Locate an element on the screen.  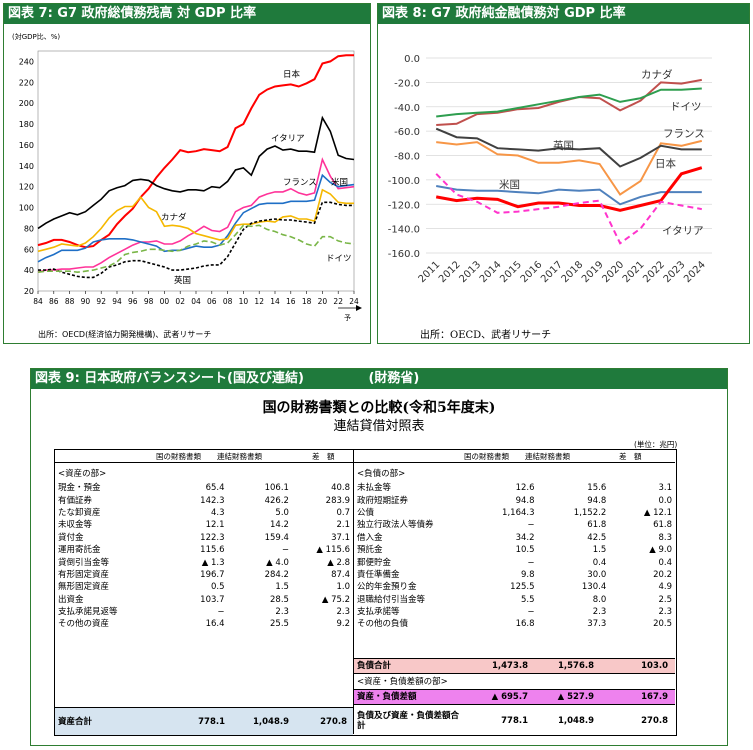
asset-row: 貸倒引当金等 ▲ 1.3 ▲ 4.0 ▲ 2.8 is located at coordinates (204, 562).